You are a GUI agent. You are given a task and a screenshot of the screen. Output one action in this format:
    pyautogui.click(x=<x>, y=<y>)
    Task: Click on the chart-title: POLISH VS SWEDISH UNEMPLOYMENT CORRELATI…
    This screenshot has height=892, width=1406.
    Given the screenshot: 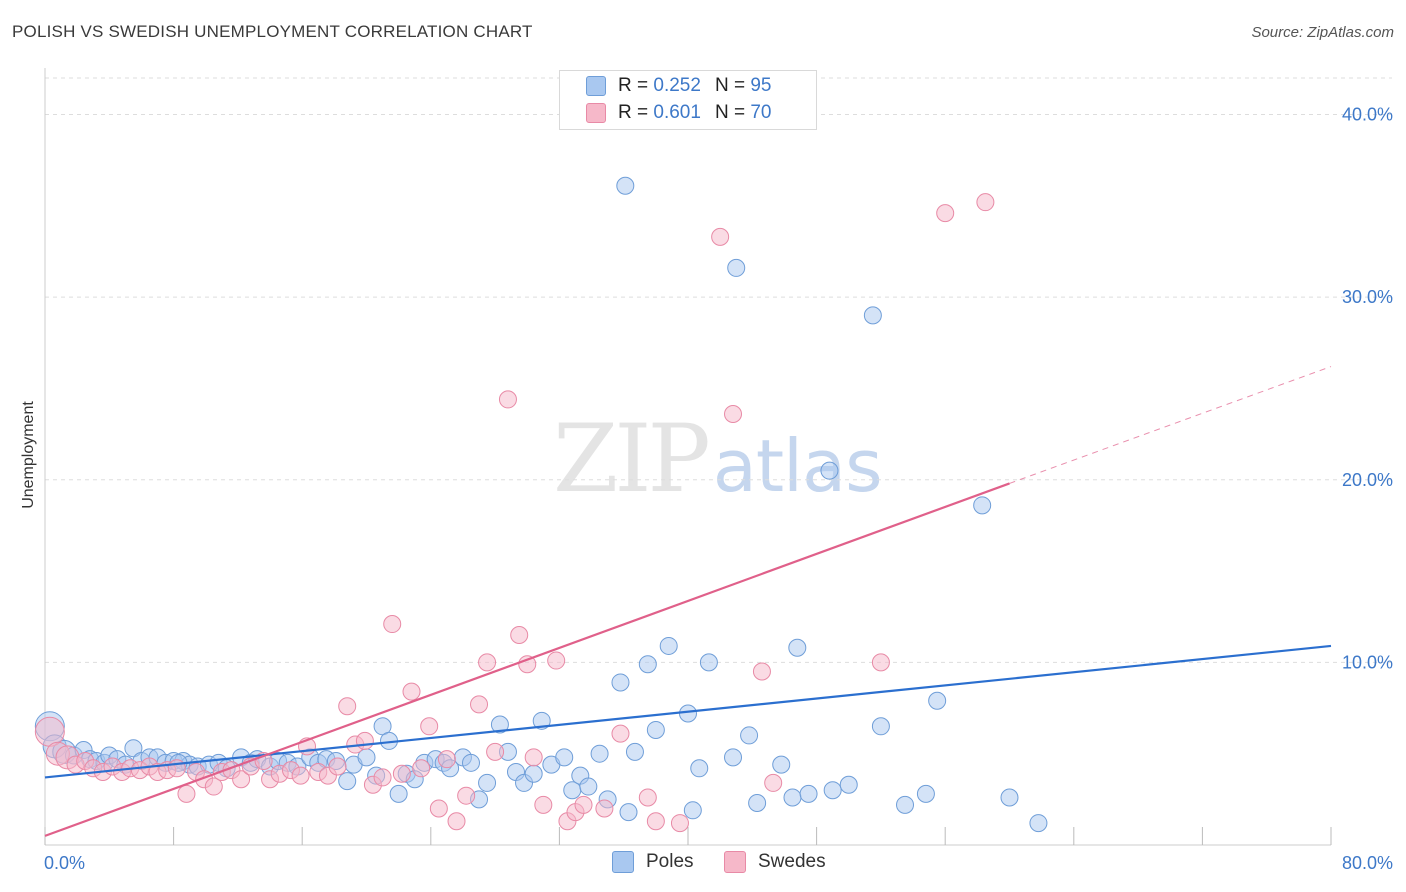 What is the action you would take?
    pyautogui.click(x=272, y=31)
    